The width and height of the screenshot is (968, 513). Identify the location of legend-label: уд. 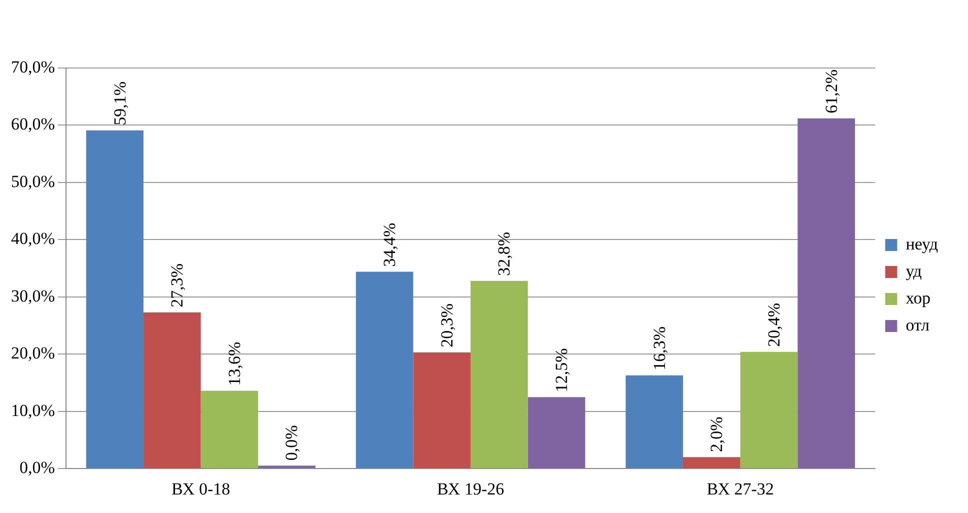
(914, 270).